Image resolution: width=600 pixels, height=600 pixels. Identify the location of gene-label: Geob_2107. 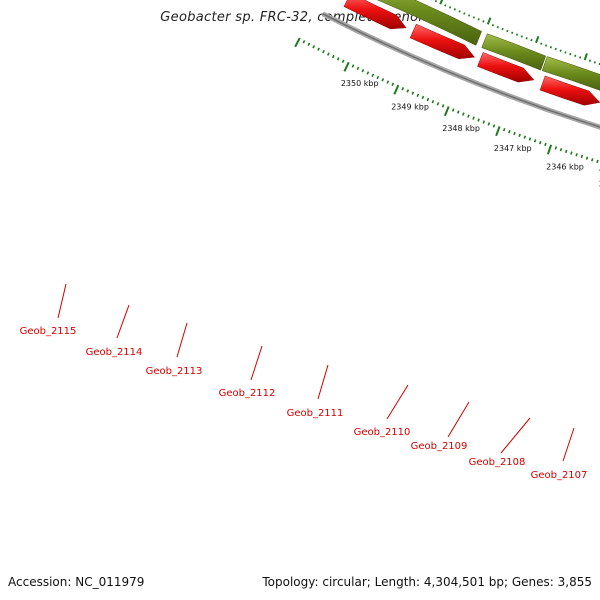
(559, 475).